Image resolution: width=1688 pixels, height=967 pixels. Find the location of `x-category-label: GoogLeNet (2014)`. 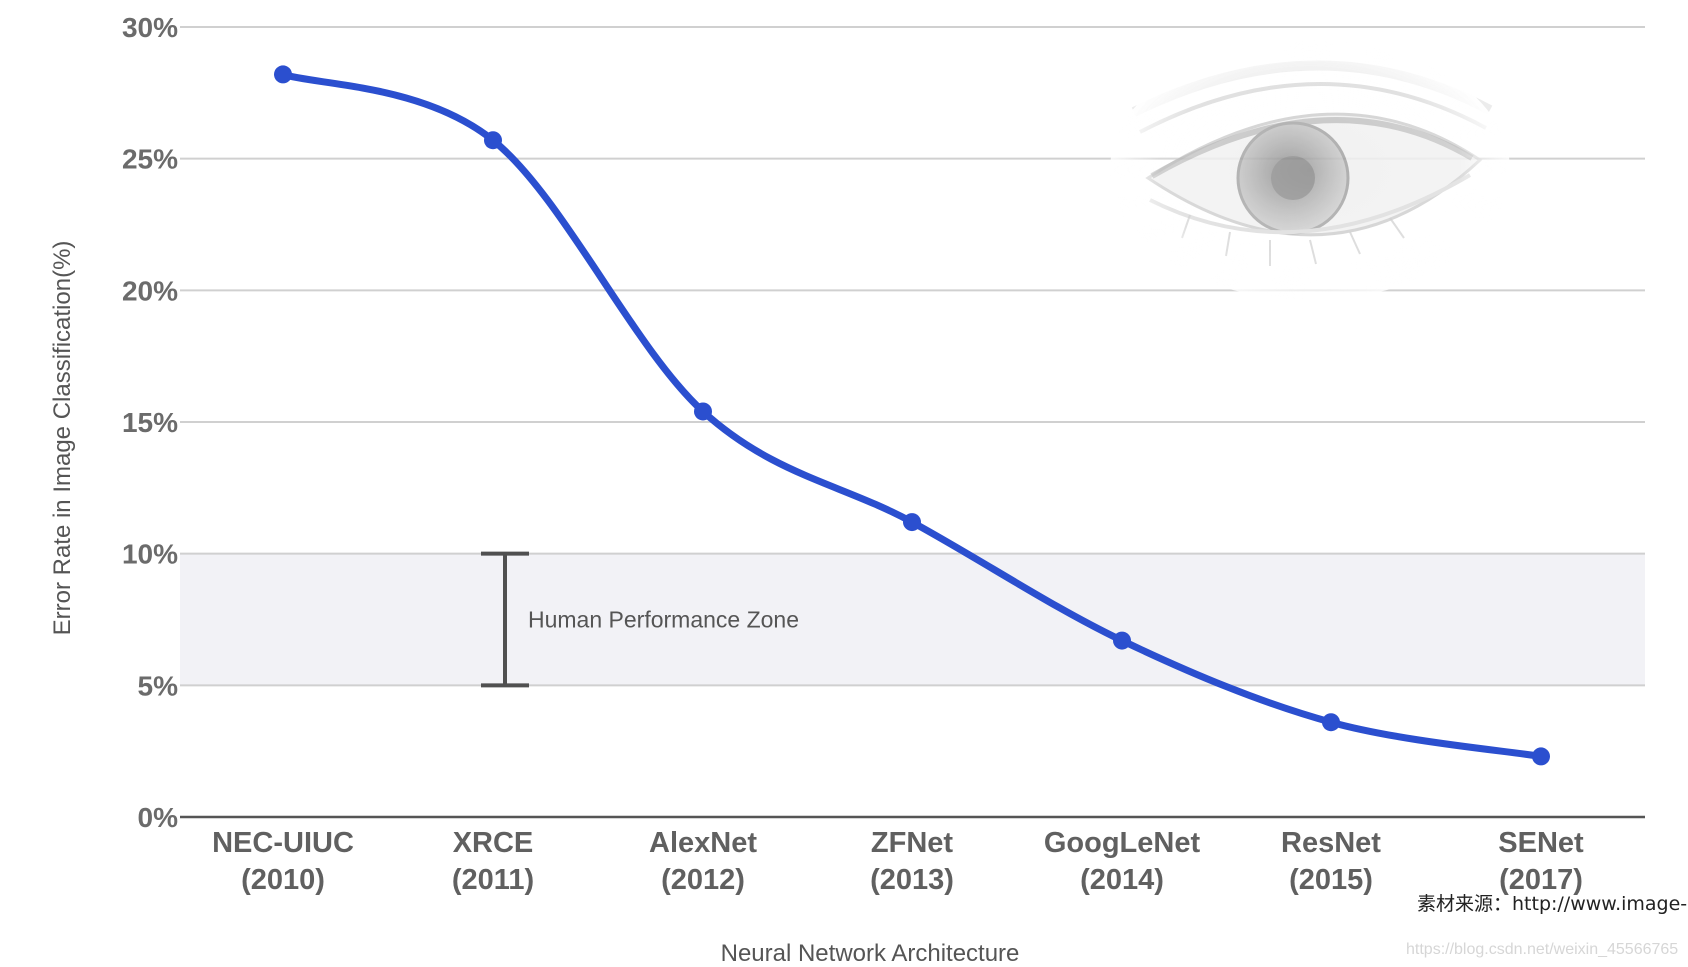

x-category-label: GoogLeNet (2014) is located at coordinates (1122, 861).